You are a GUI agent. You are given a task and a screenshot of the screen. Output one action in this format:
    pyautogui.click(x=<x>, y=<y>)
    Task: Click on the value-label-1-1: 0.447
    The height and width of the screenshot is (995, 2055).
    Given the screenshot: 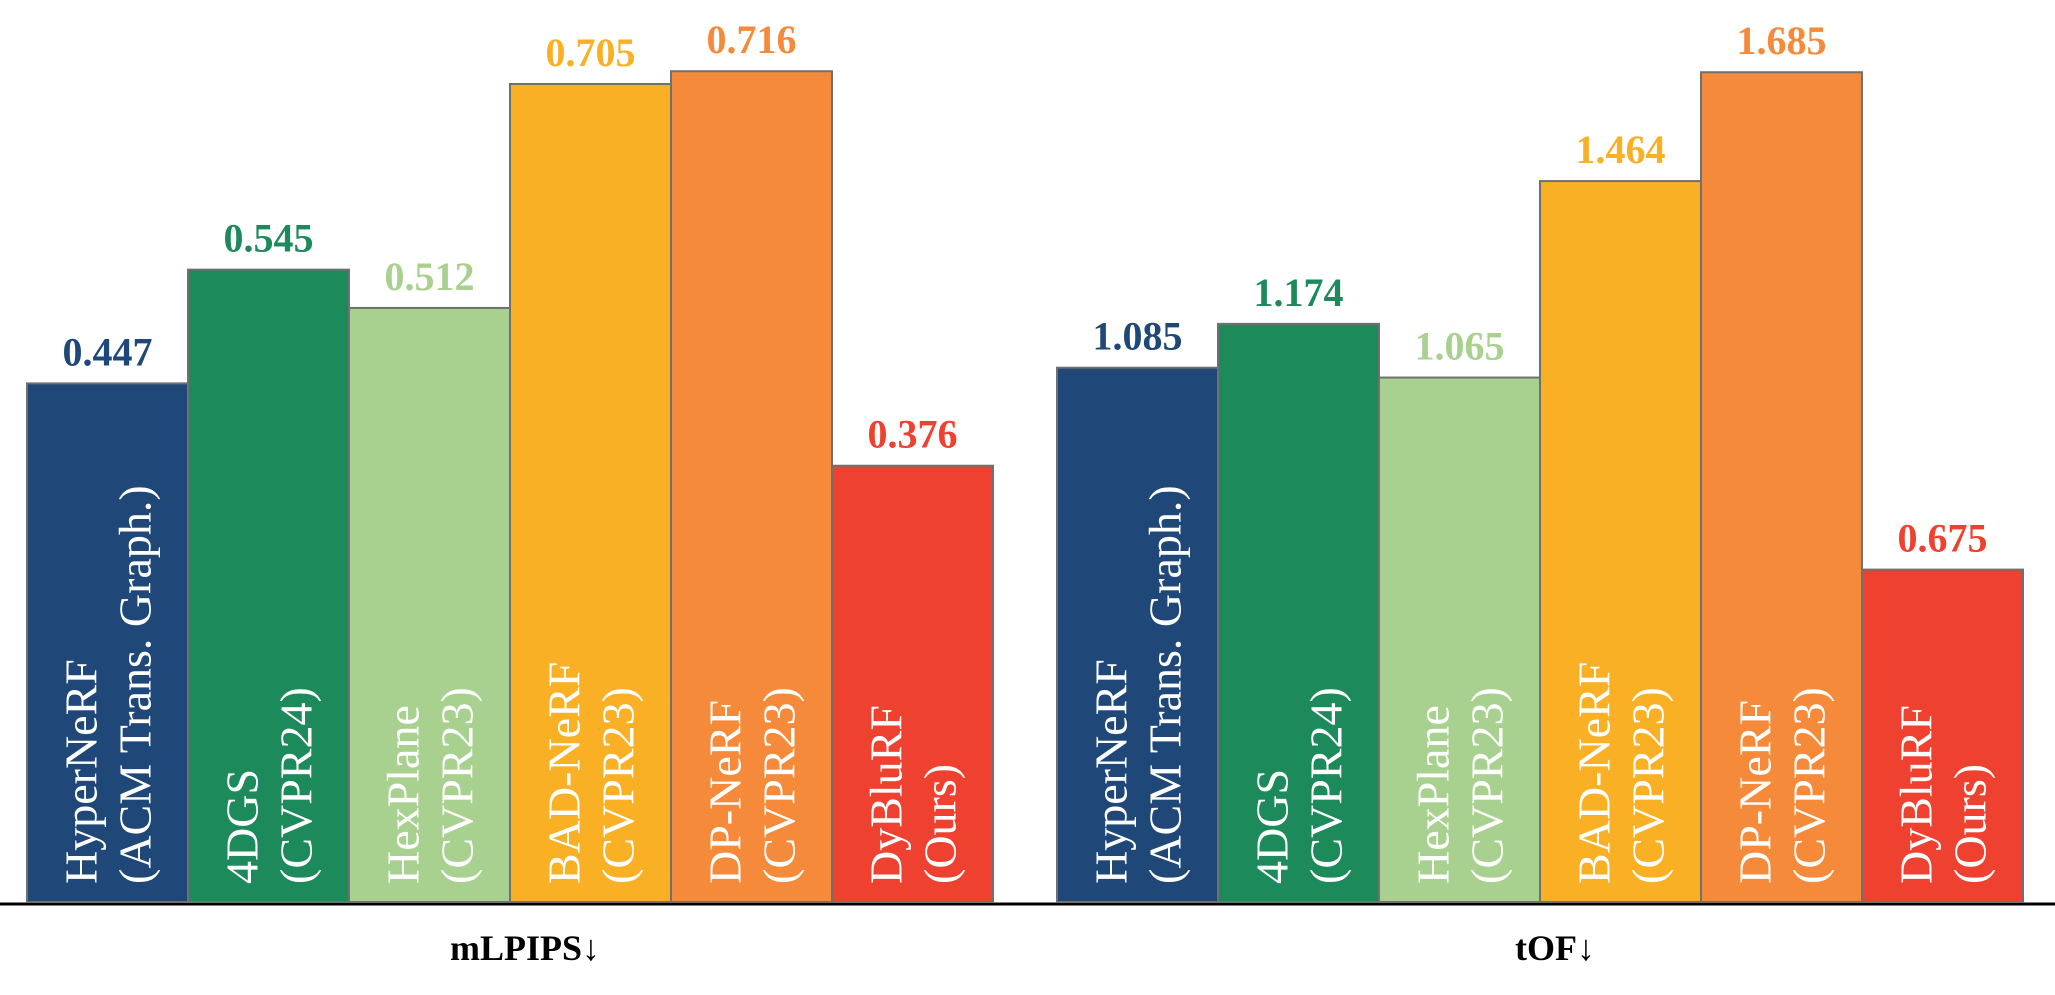 What is the action you would take?
    pyautogui.click(x=108, y=351)
    